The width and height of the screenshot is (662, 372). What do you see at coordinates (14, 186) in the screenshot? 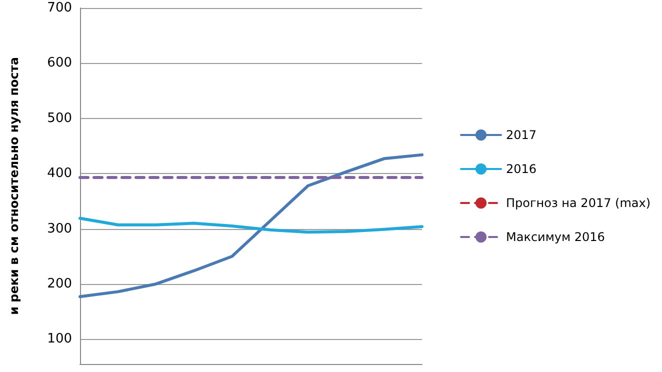
I see `y-axis-title: и реки в см относительно нуля поста` at bounding box center [14, 186].